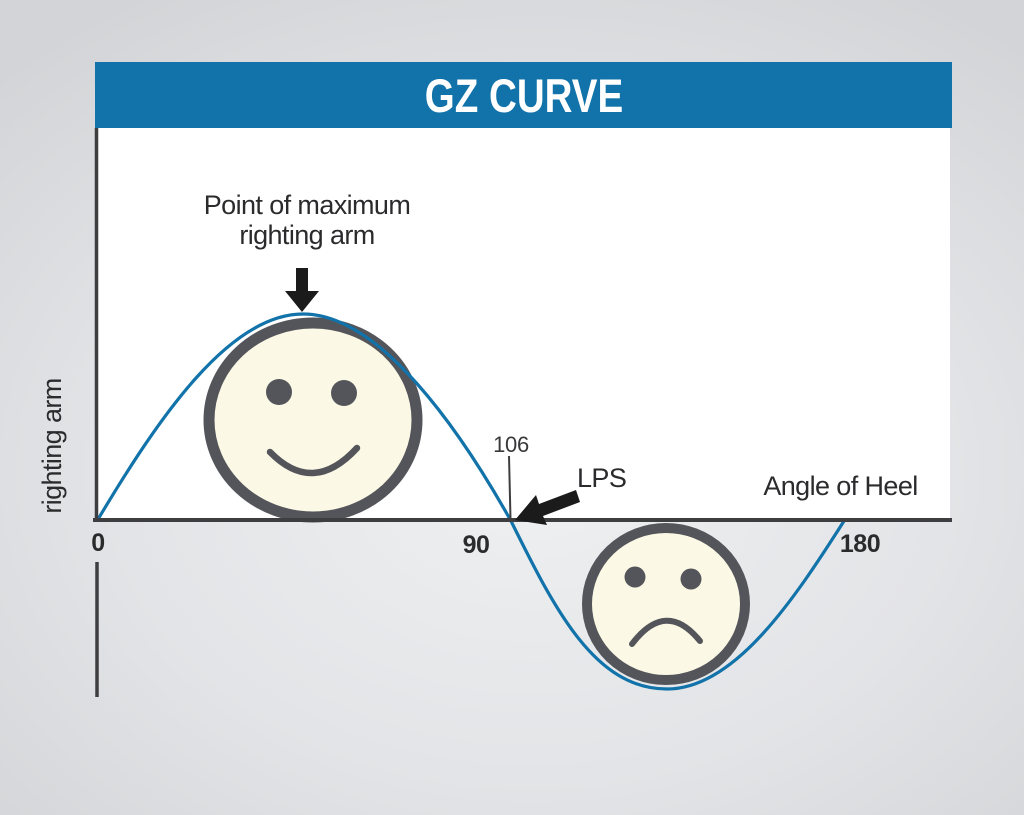 The image size is (1024, 815). What do you see at coordinates (547, 507) in the screenshot?
I see `lps-arrow-icon` at bounding box center [547, 507].